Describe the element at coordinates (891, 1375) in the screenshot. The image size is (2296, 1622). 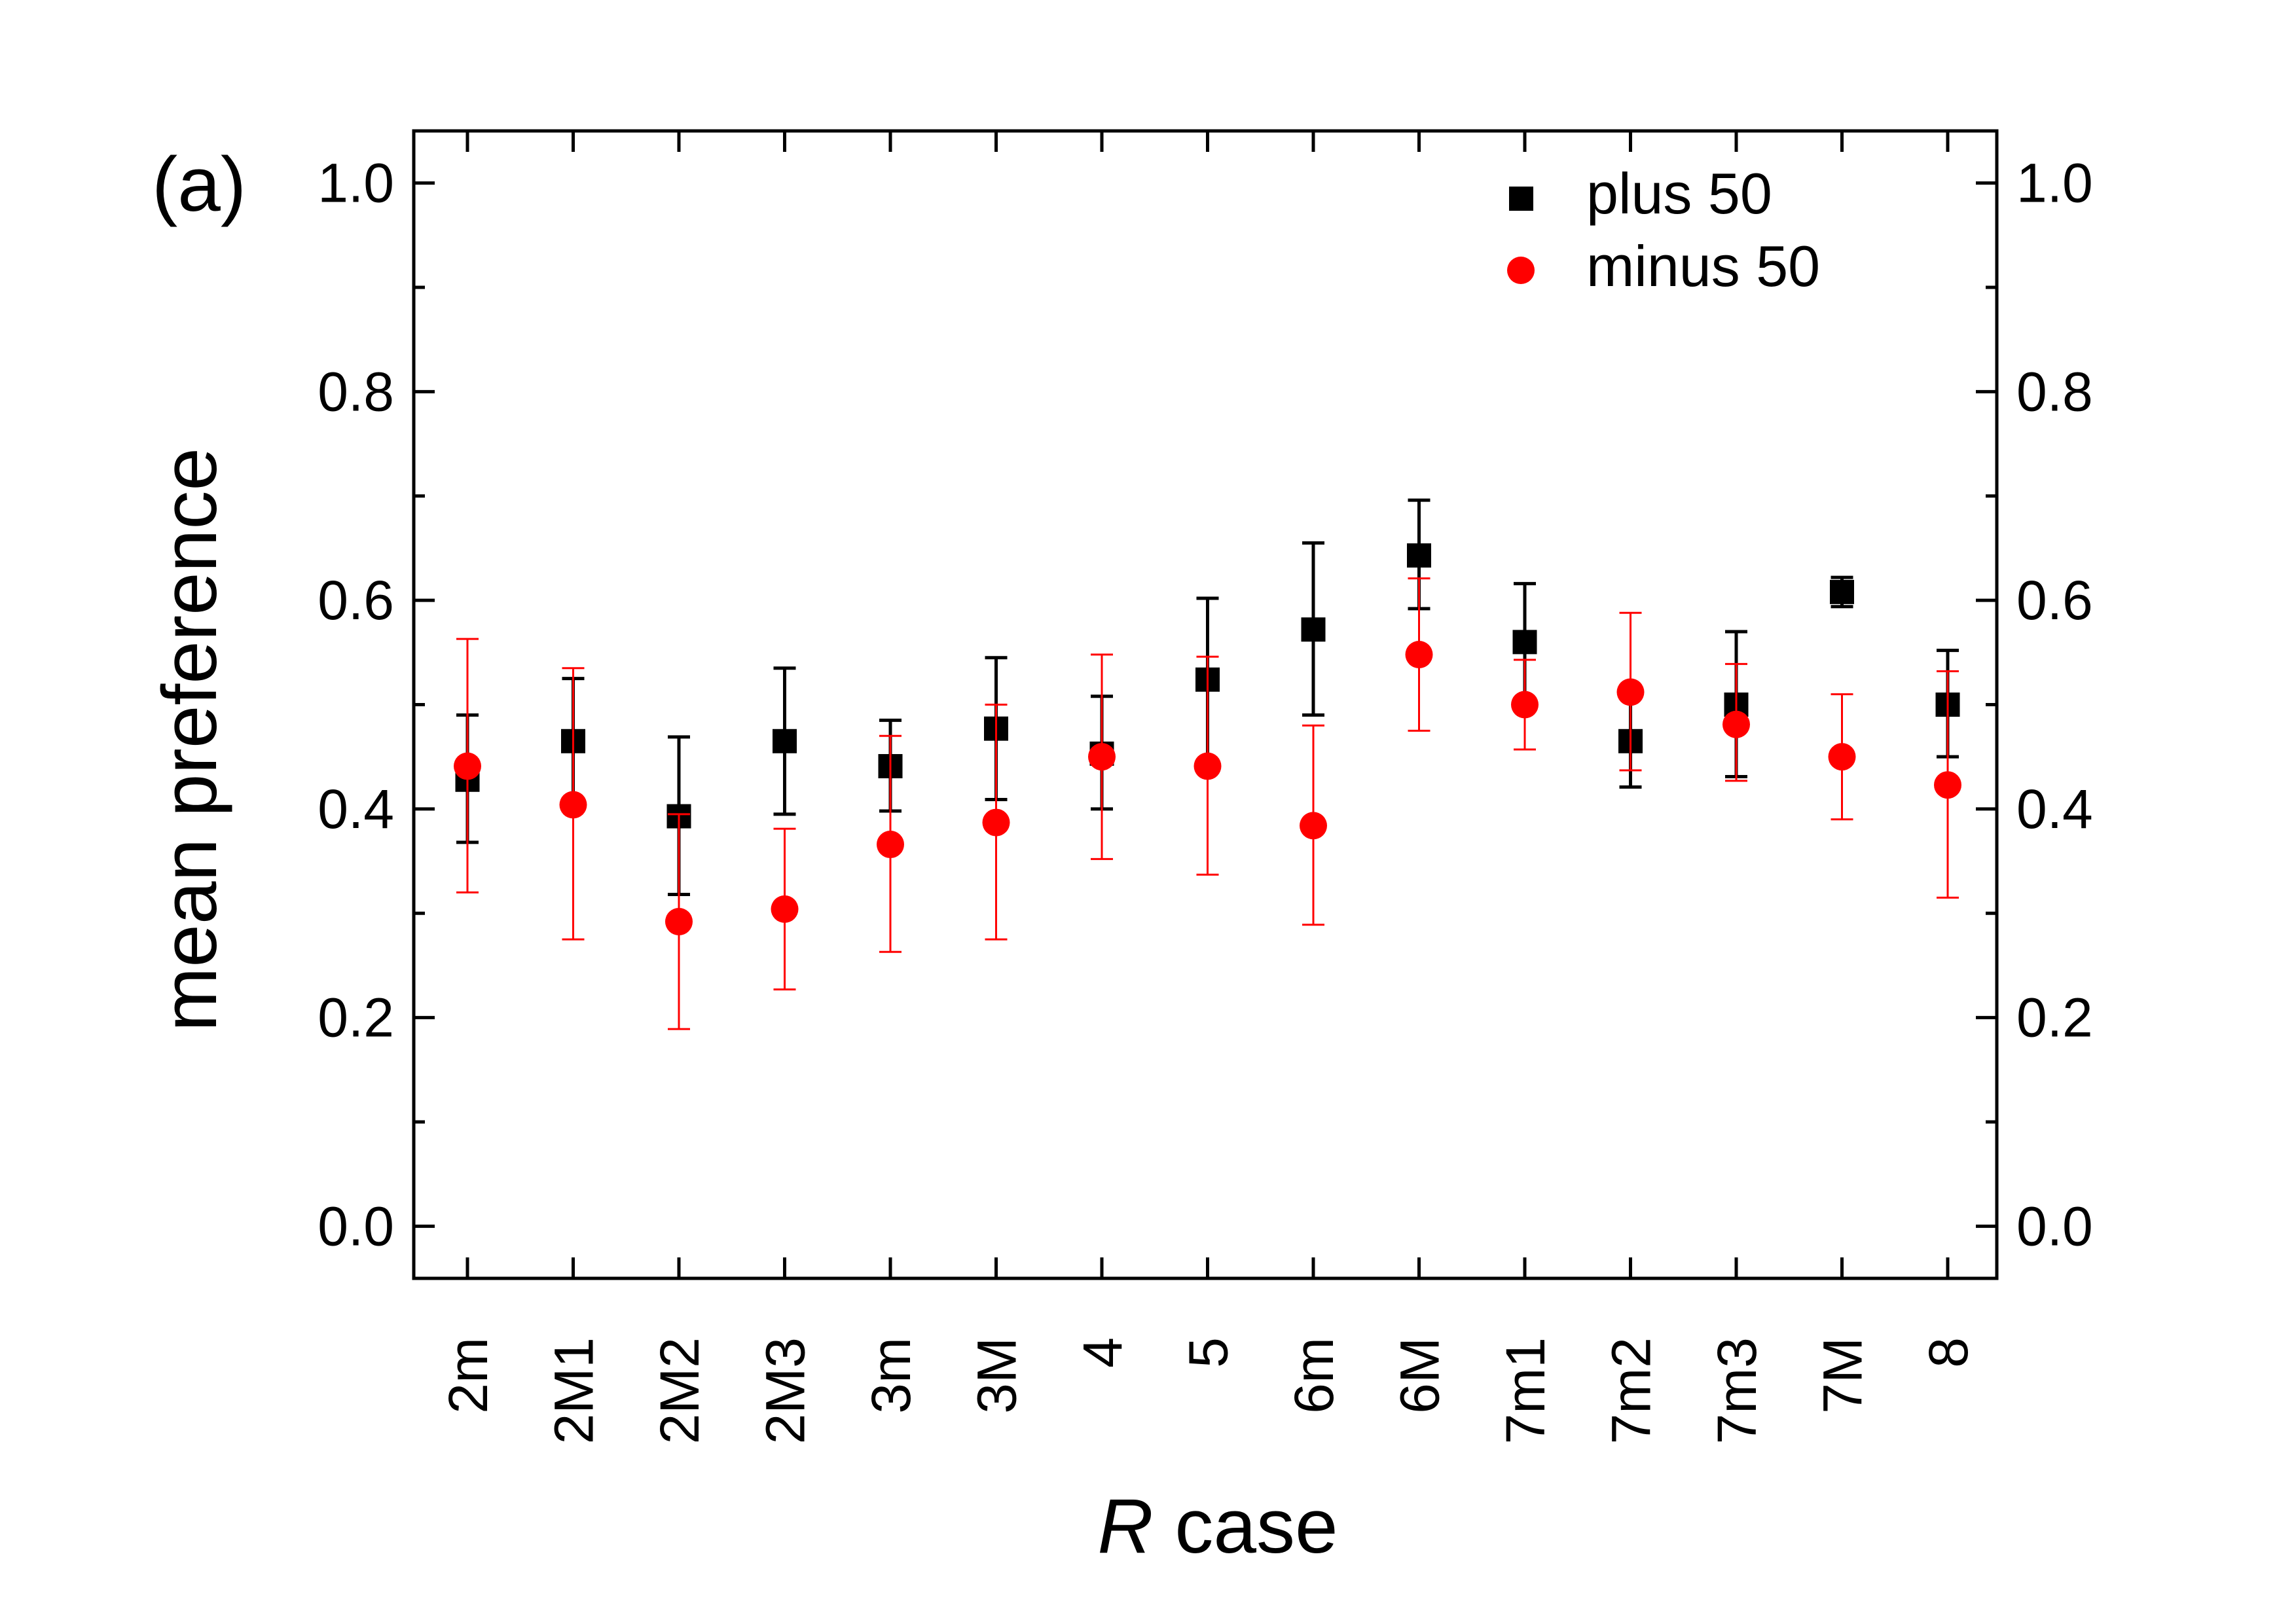
I see `x-tick-label: 3m` at that location.